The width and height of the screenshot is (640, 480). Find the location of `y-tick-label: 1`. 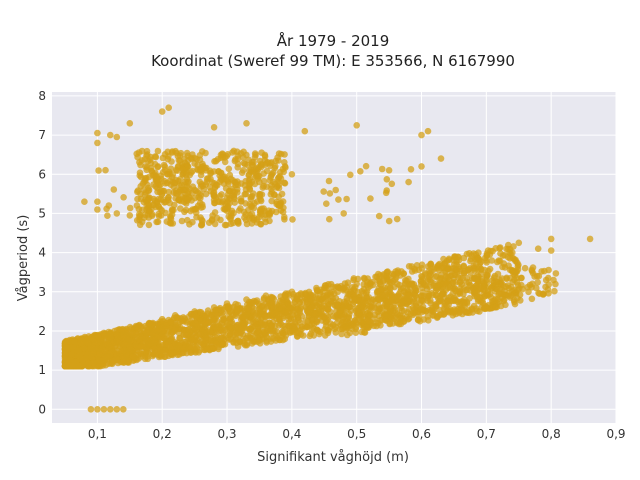

y-tick-label: 1 is located at coordinates (42, 370).